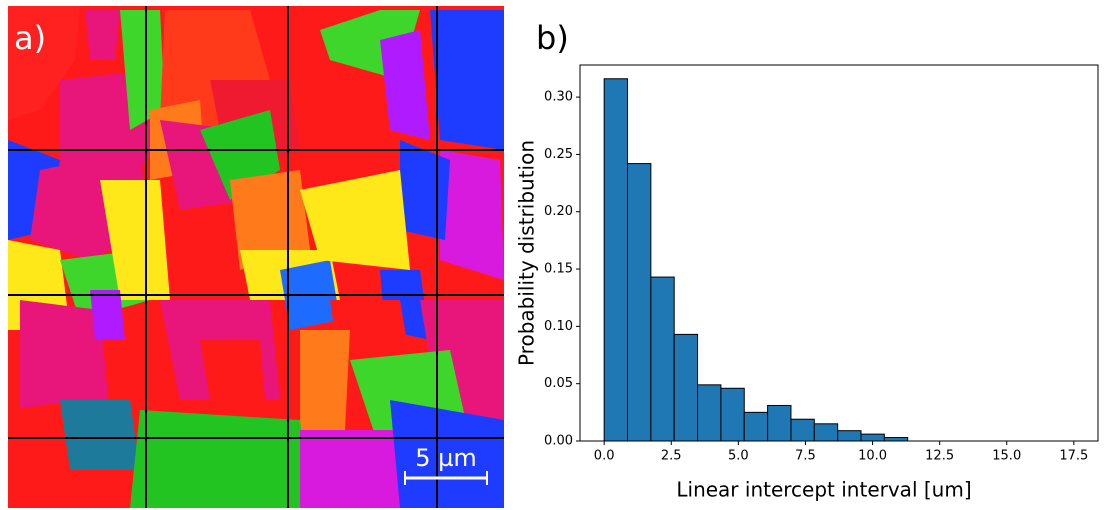 This screenshot has height=510, width=1106. I want to click on panel-label: b), so click(552, 38).